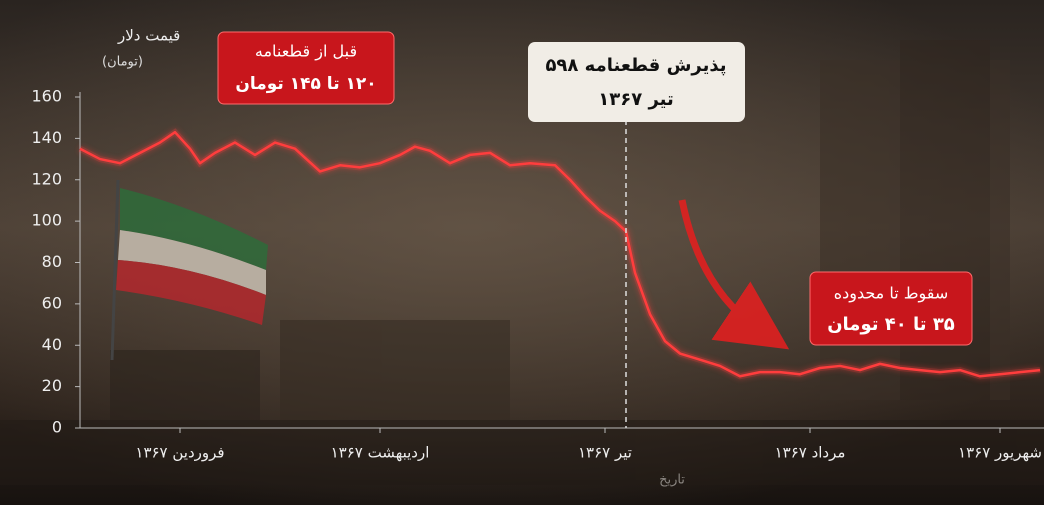  I want to click on annotation-text: ۱۲۰ تا ۱۴۵ تومان, so click(305, 84).